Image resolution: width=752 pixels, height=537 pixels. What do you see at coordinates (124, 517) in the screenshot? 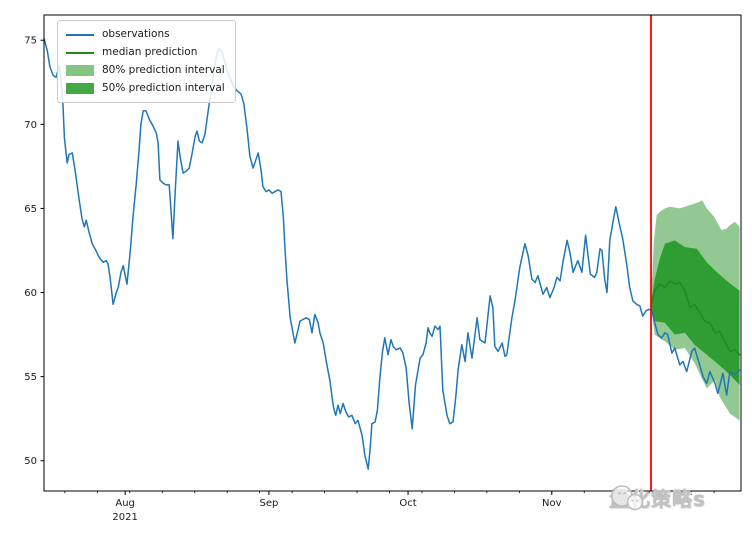
I see `svg-text: 2021` at bounding box center [124, 517].